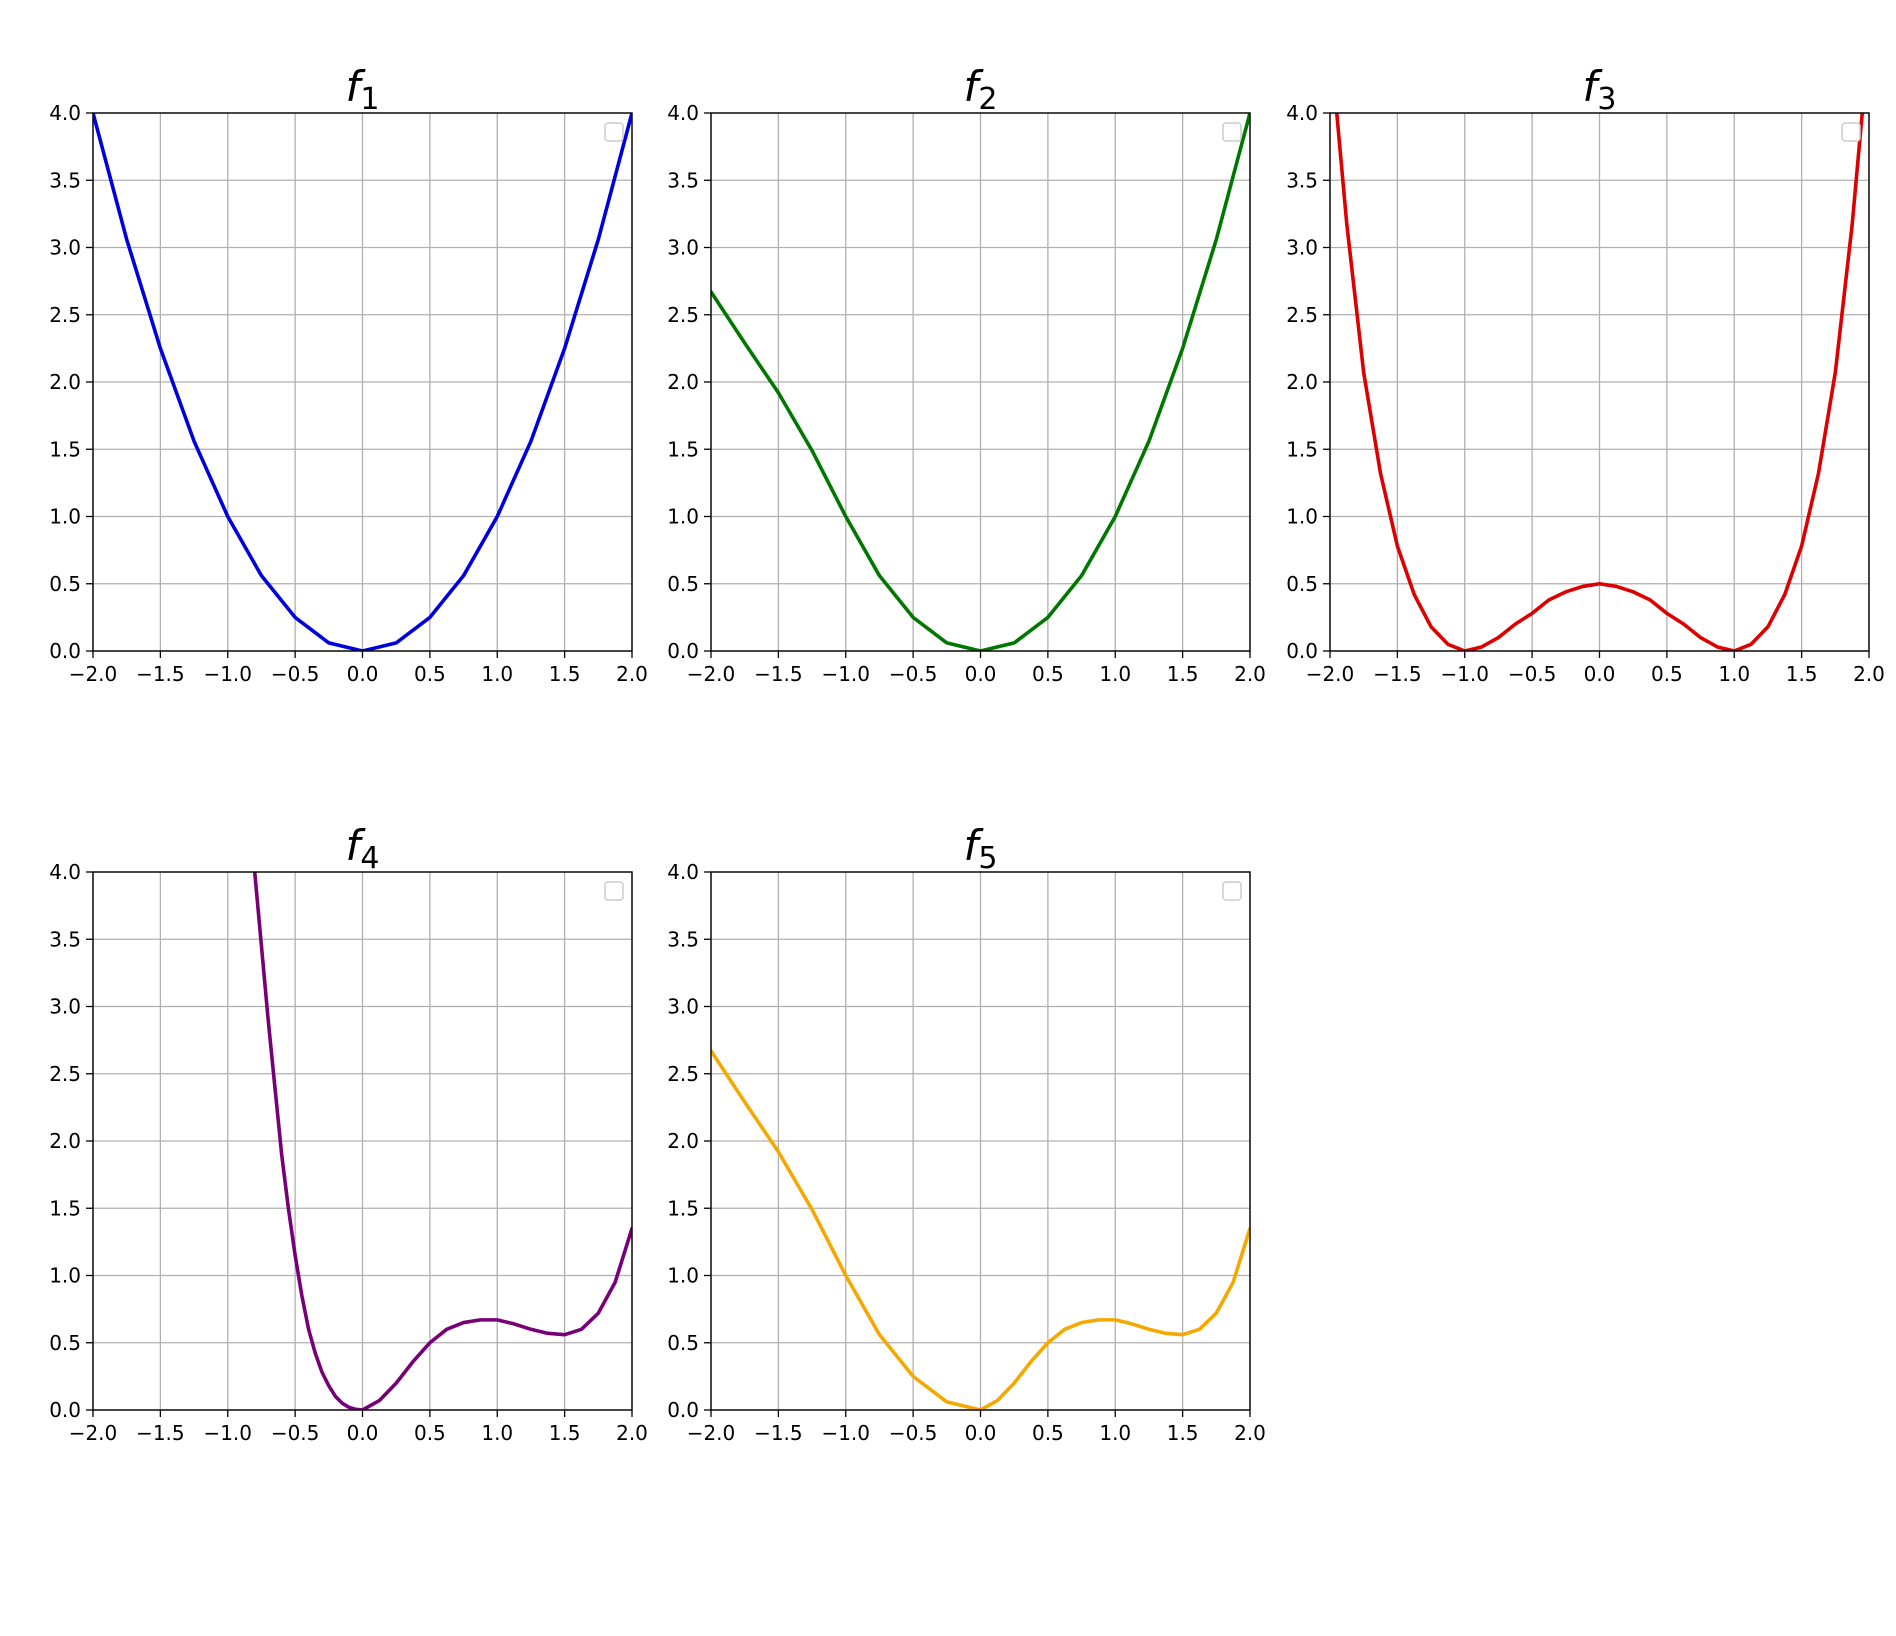  Describe the element at coordinates (987, 99) in the screenshot. I see `title-subscript: 2` at that location.